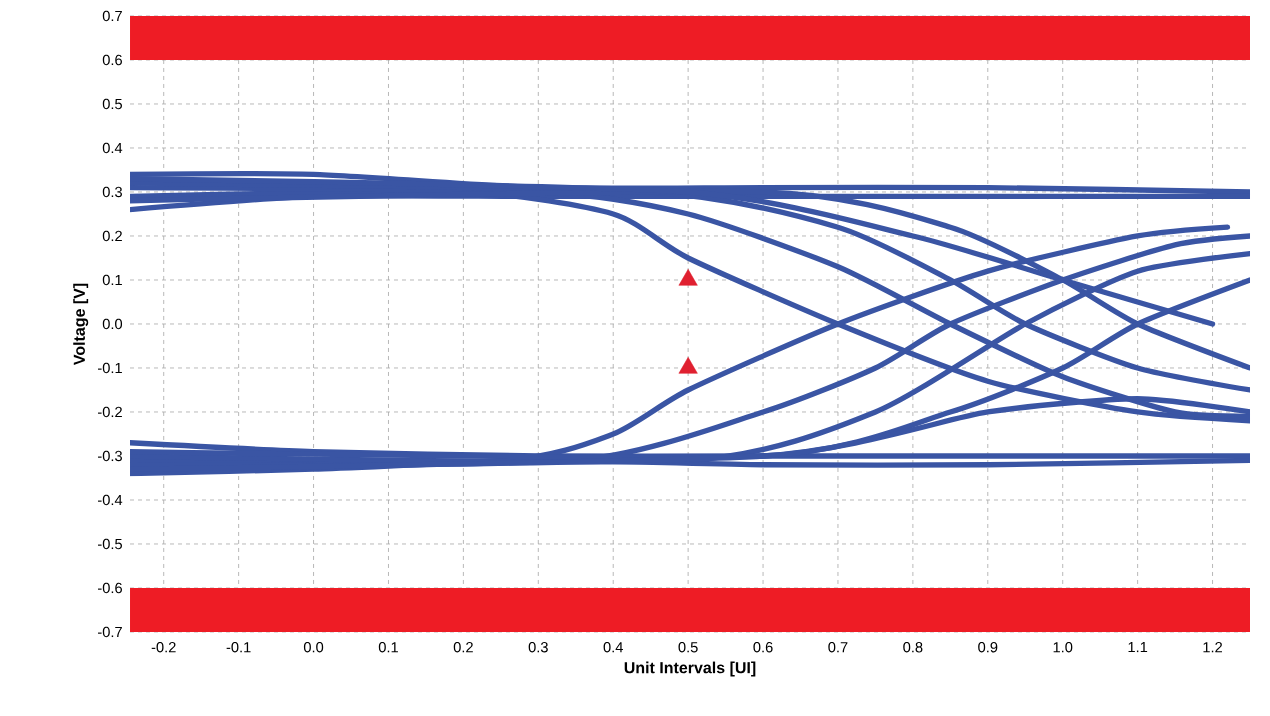 The height and width of the screenshot is (716, 1270). I want to click on y-tick-label: -0.3, so click(110, 456).